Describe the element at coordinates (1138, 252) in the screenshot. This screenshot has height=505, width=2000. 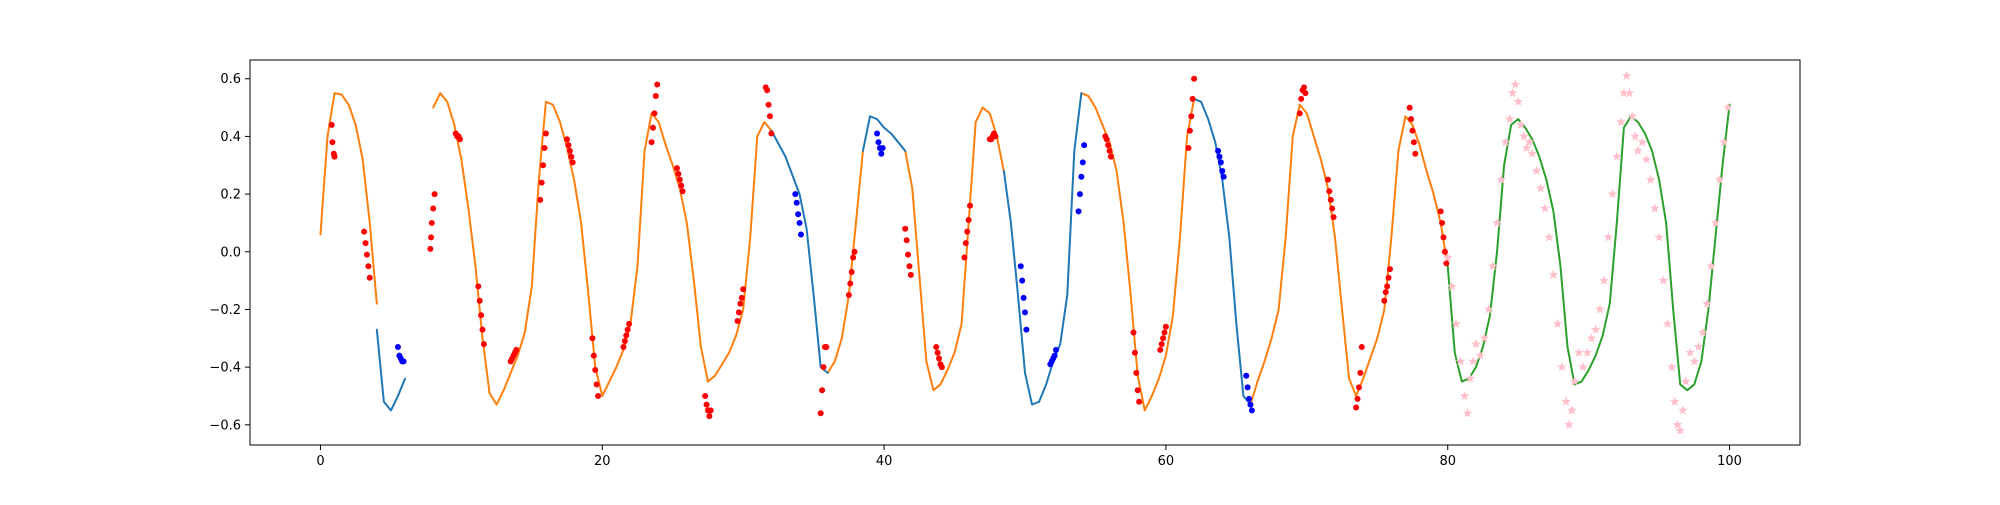
I see `series-line` at that location.